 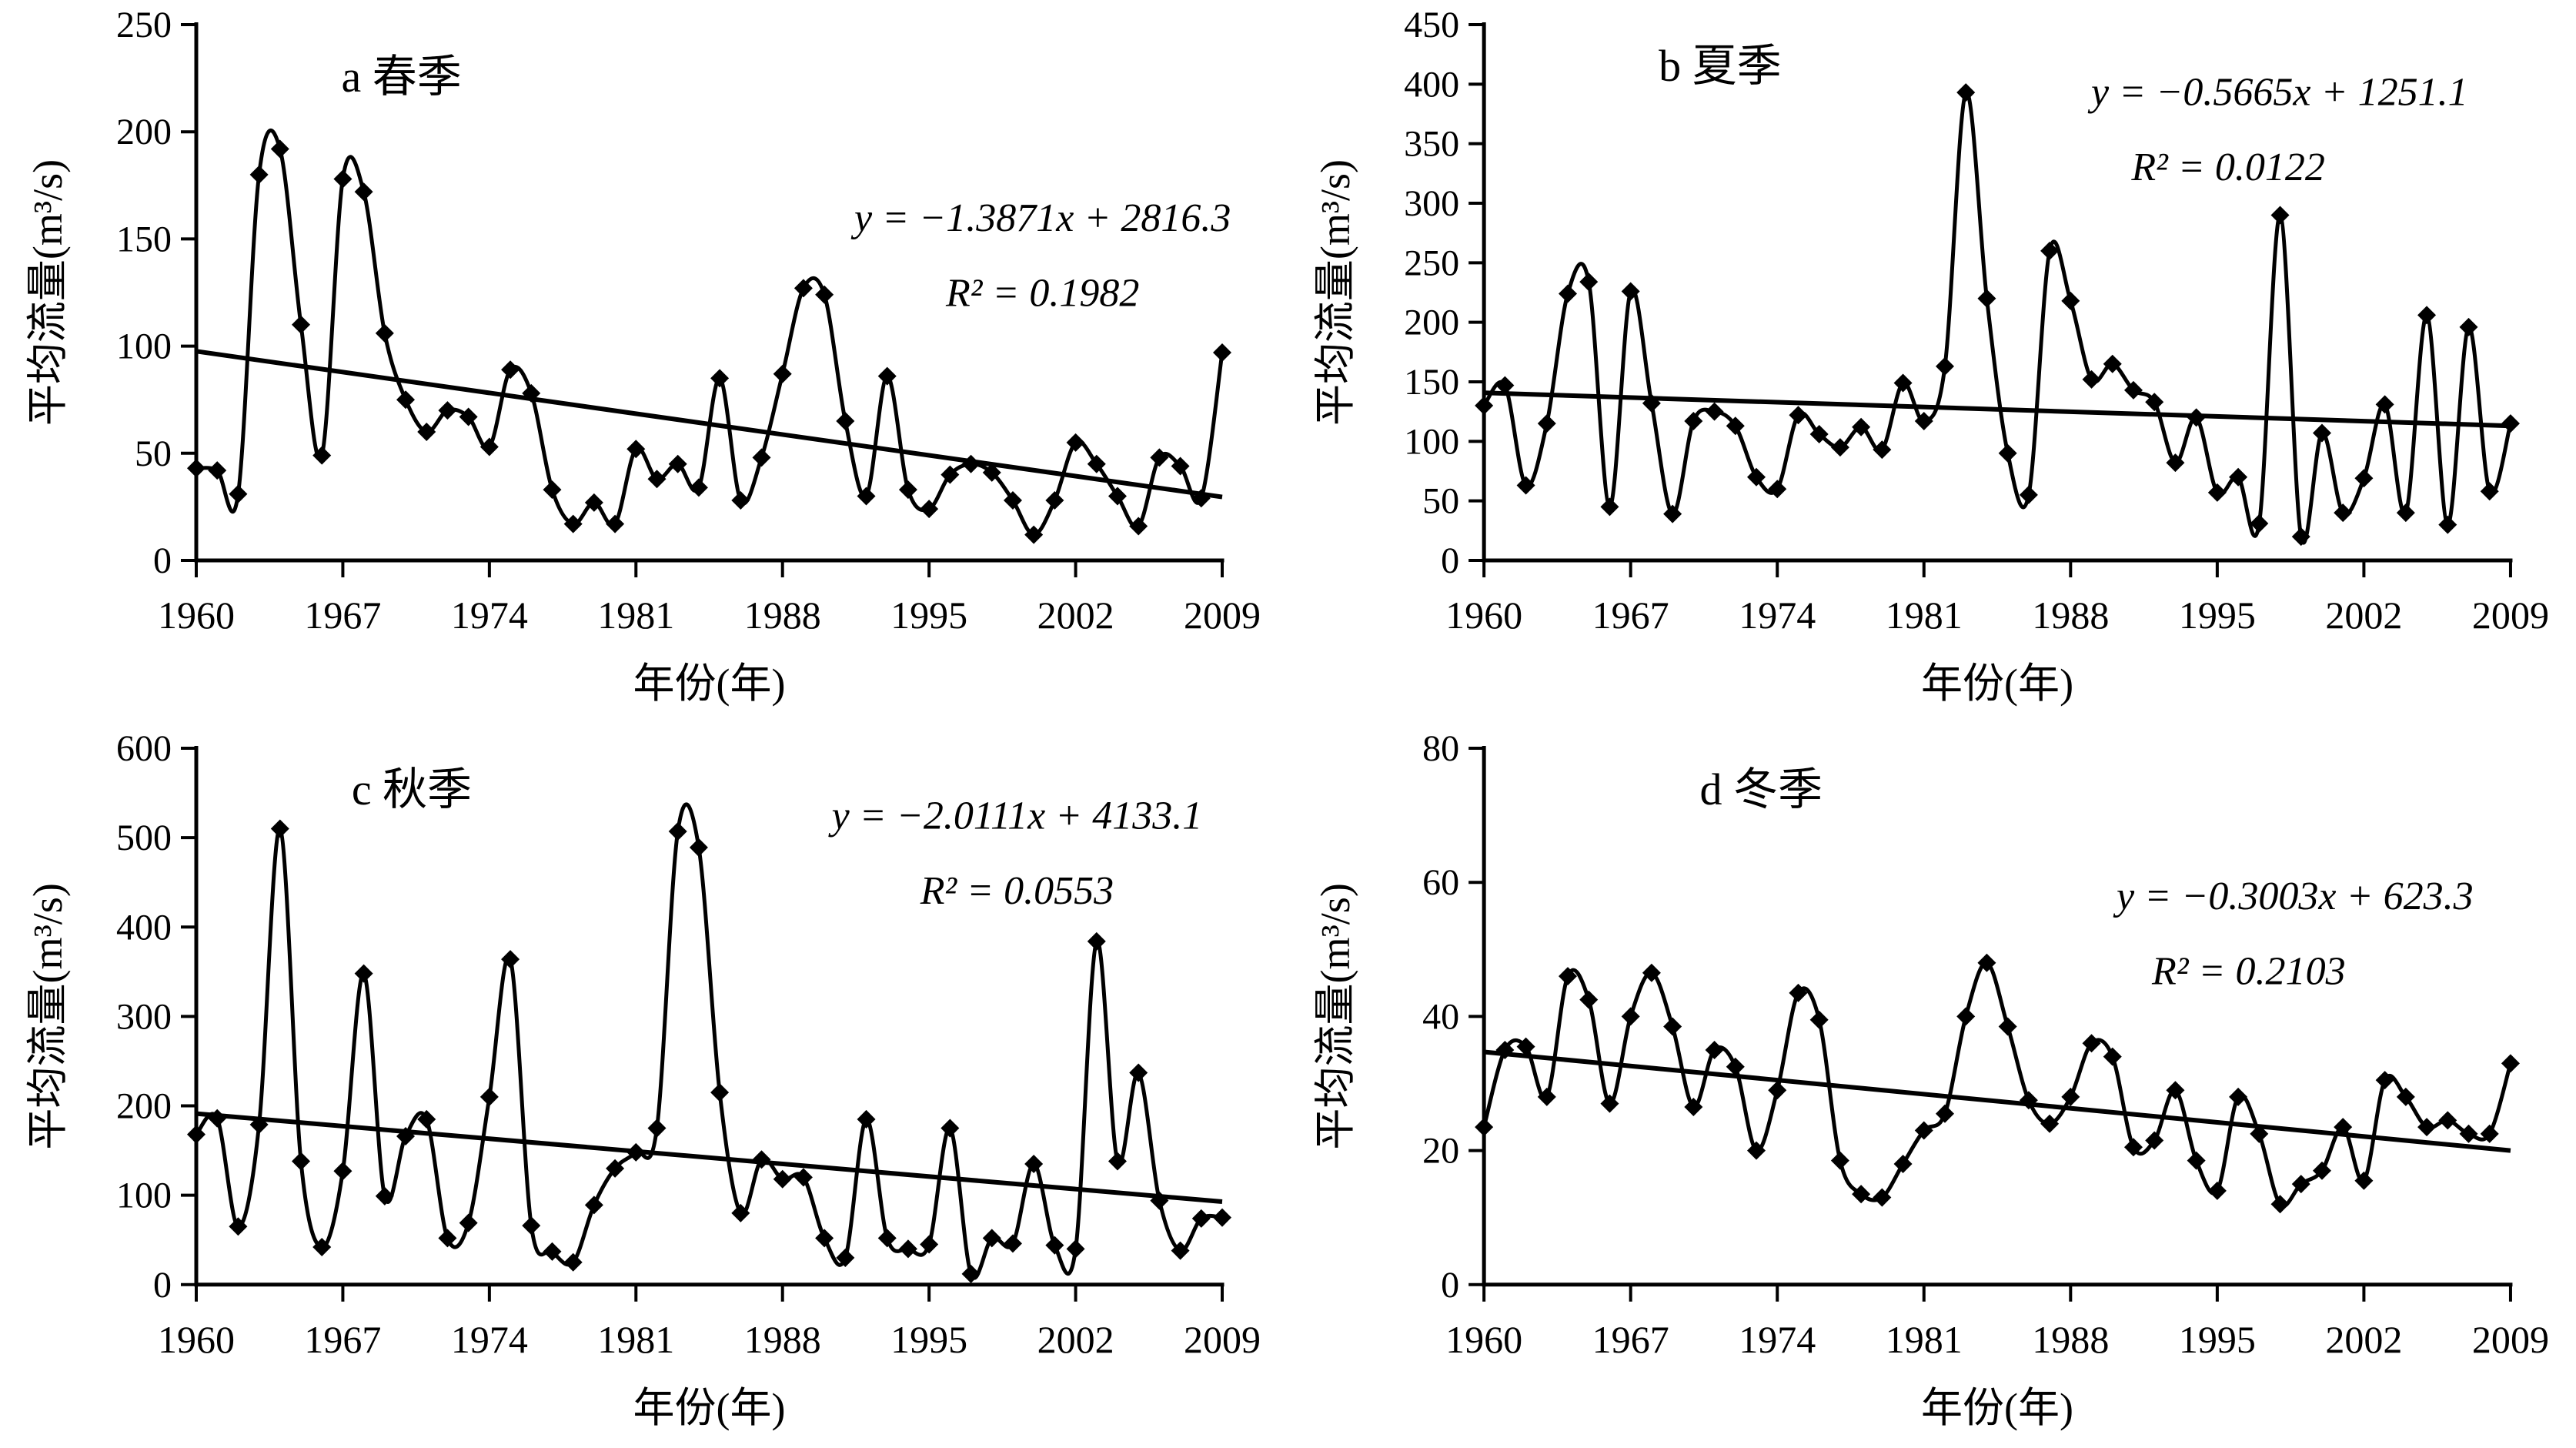 What do you see at coordinates (162, 1286) in the screenshot?
I see `y-tick-label: 0` at bounding box center [162, 1286].